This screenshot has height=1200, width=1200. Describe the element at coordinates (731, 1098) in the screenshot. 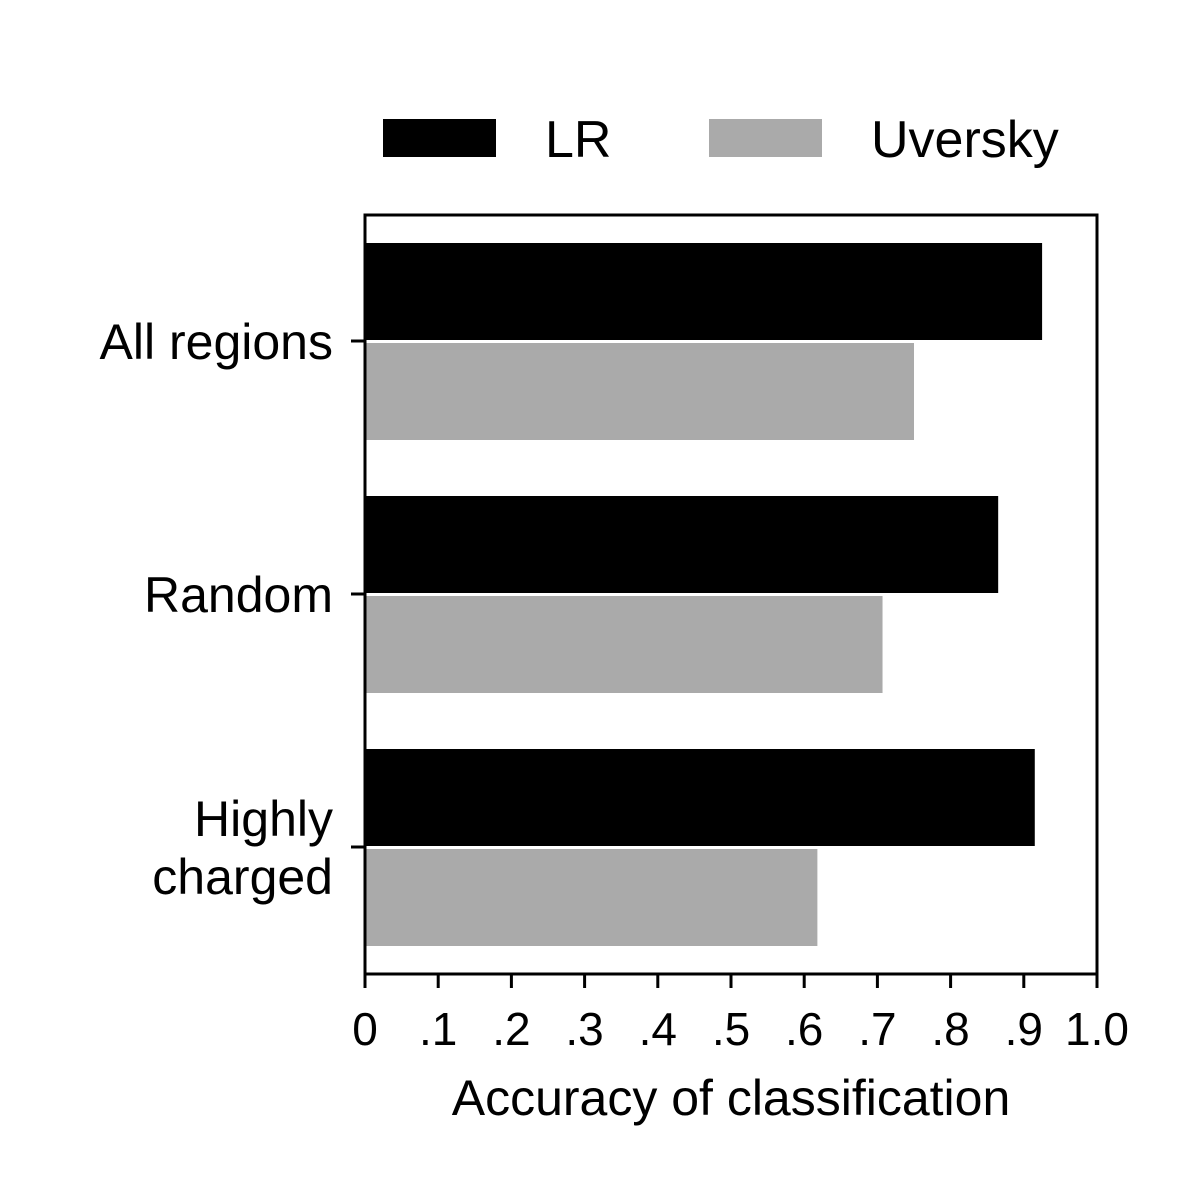

I see `x-axis-label: Accuracy of classification` at that location.